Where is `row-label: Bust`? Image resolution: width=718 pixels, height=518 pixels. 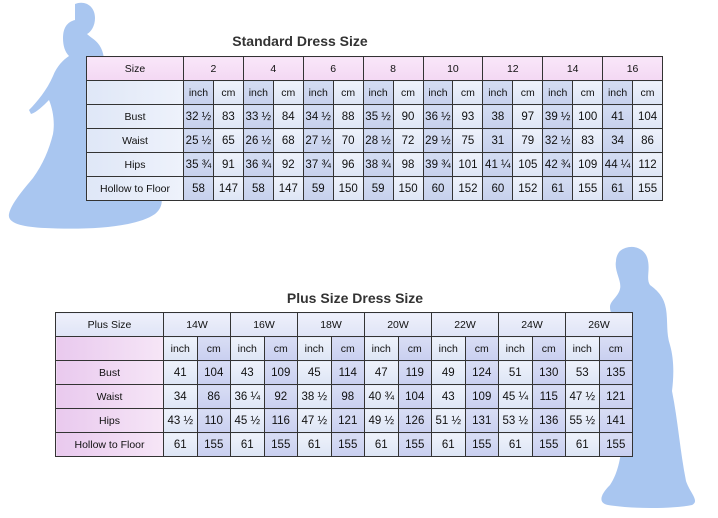 row-label: Bust is located at coordinates (135, 116).